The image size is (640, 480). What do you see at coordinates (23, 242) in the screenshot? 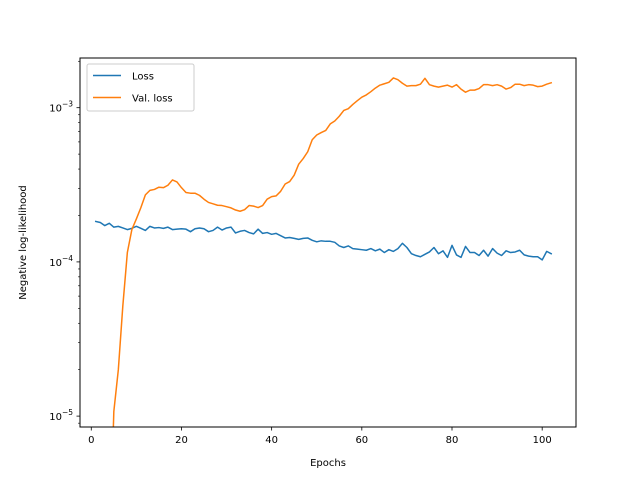
I see `y-axis-label: Negative log-likelihood` at bounding box center [23, 242].